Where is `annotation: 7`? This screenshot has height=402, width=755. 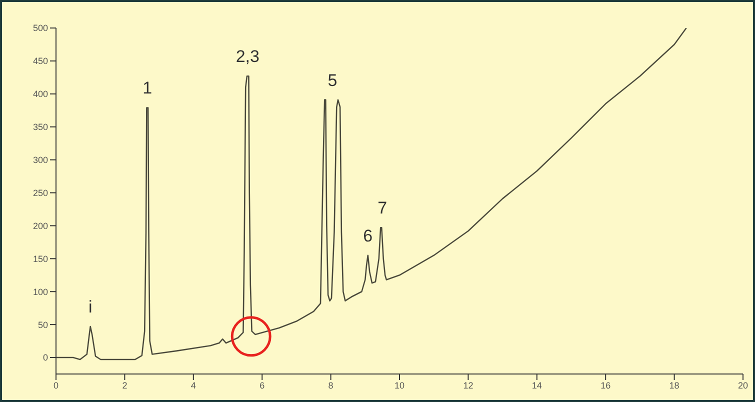
annotation: 7 is located at coordinates (383, 208).